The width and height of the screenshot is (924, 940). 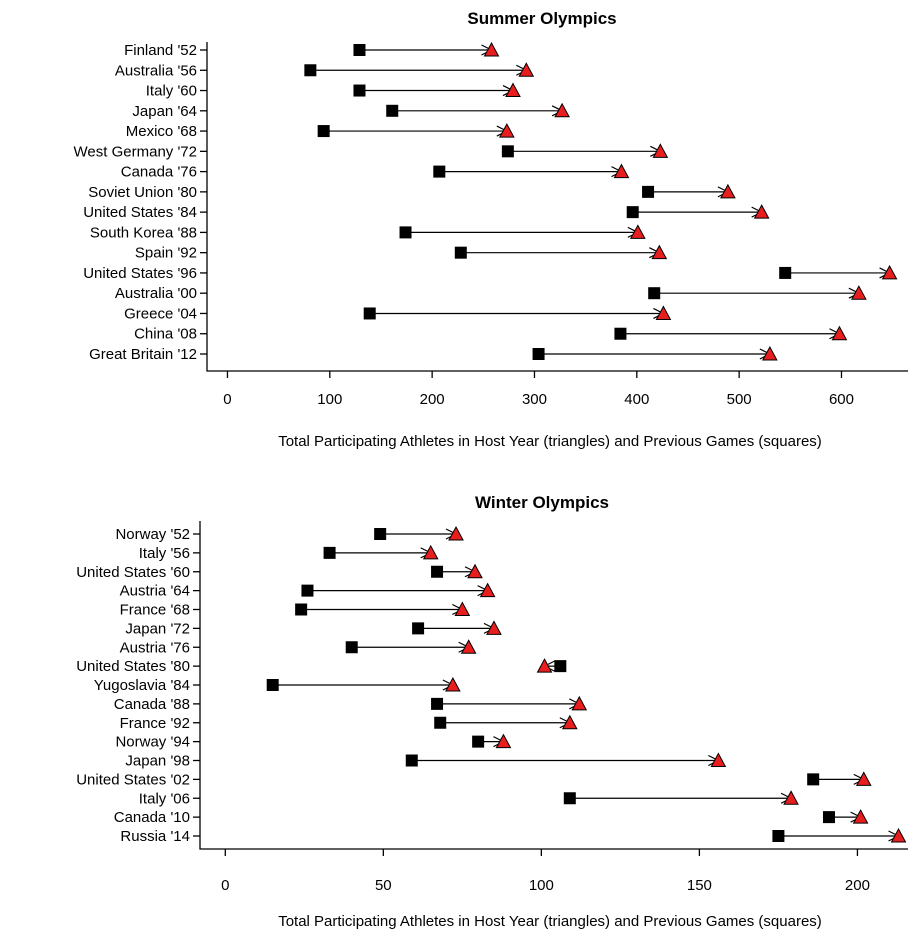 What do you see at coordinates (152, 742) in the screenshot?
I see `winter-category-label: Norway '94` at bounding box center [152, 742].